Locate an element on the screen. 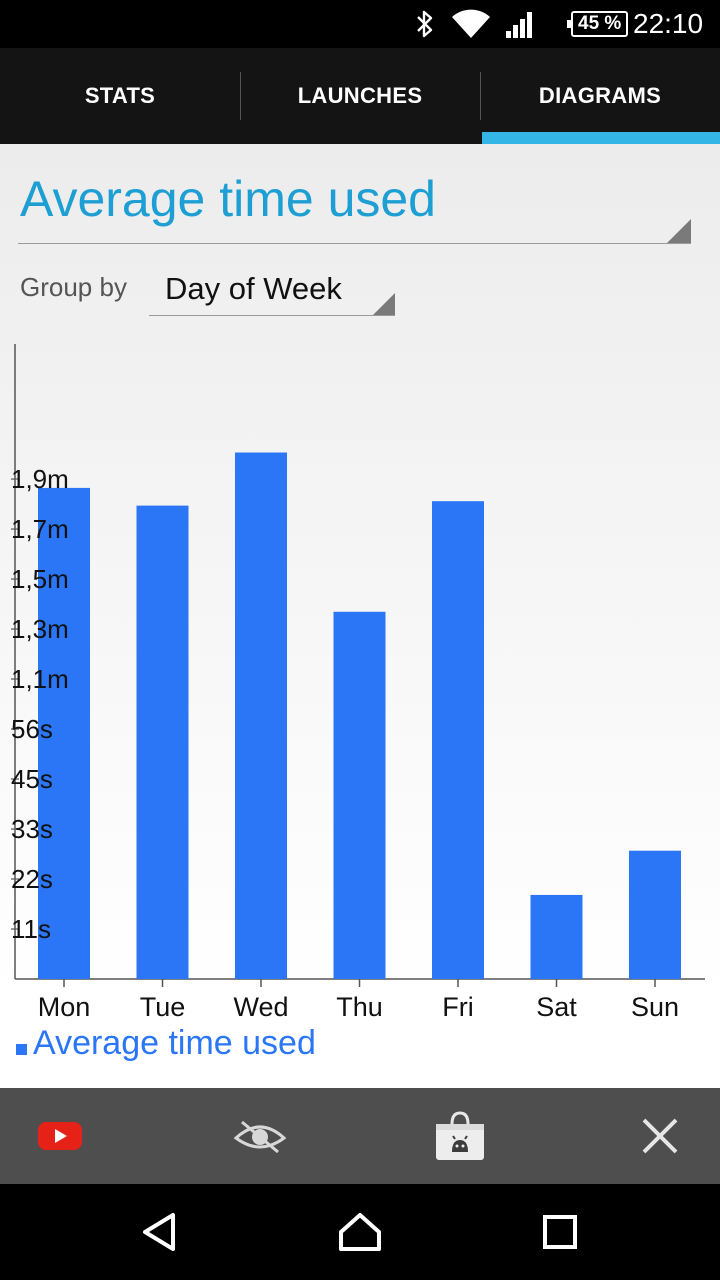 The height and width of the screenshot is (1280, 720). y-tick-label: 56s is located at coordinates (32, 729).